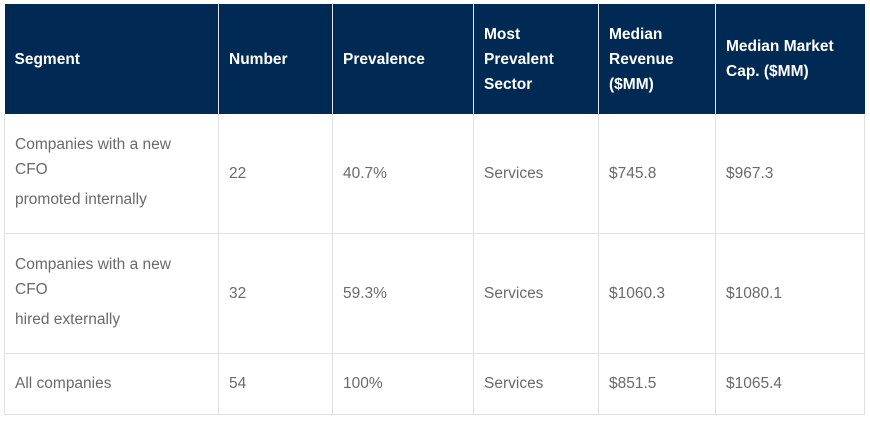  I want to click on cell-revenue: $851.5, so click(657, 384).